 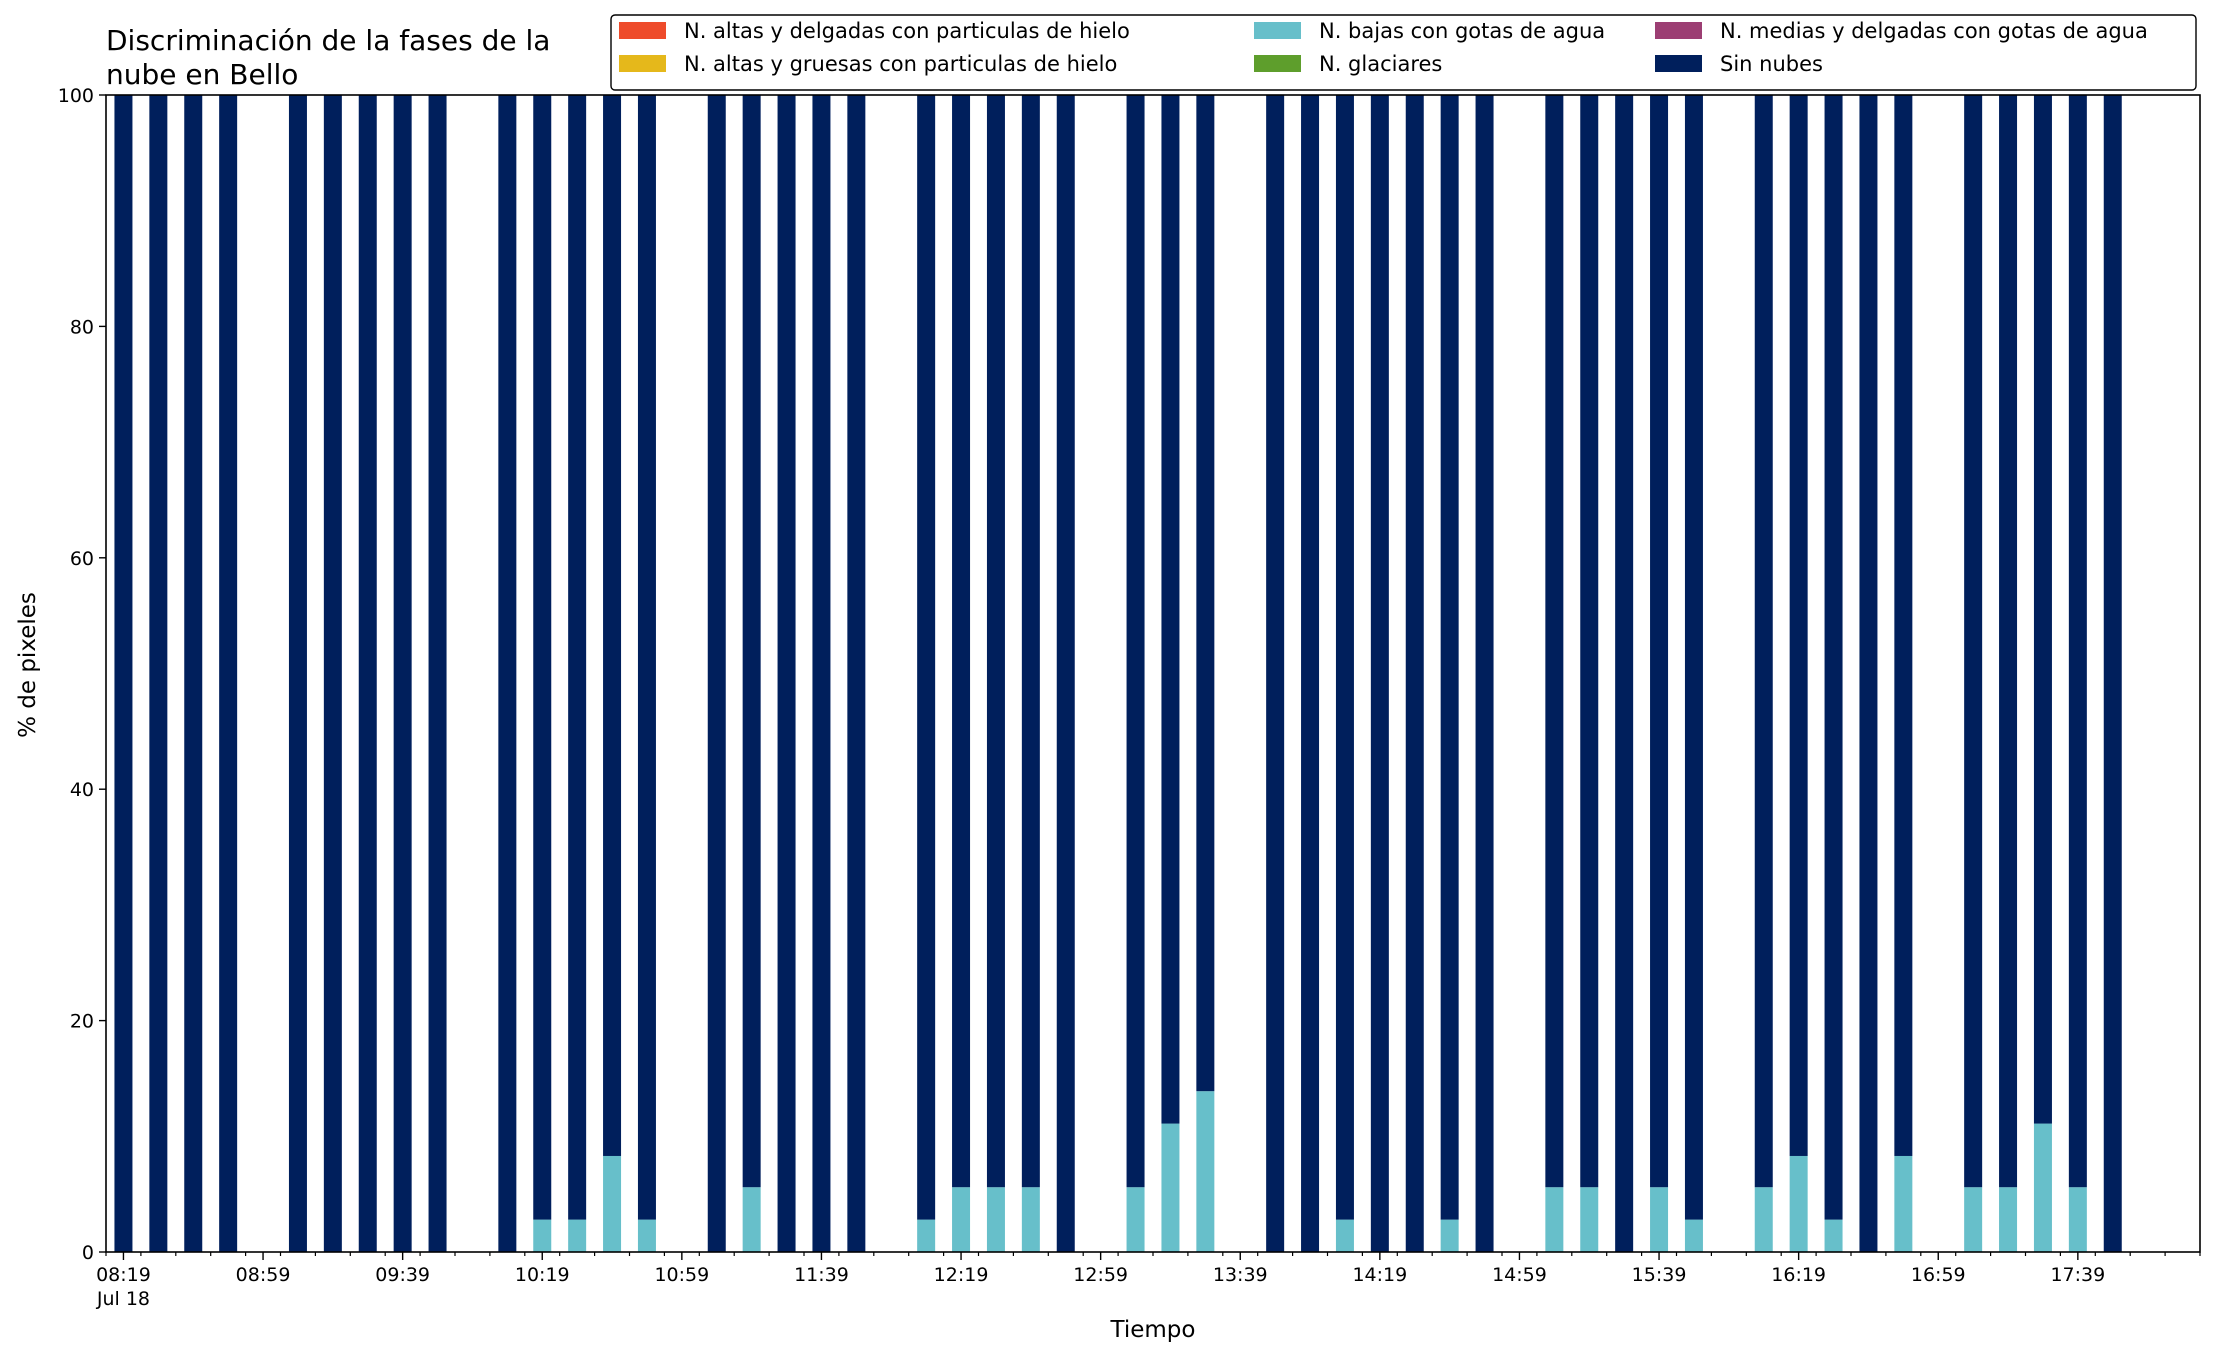 I want to click on bar-segment-10:39-series-5, so click(x=612, y=625).